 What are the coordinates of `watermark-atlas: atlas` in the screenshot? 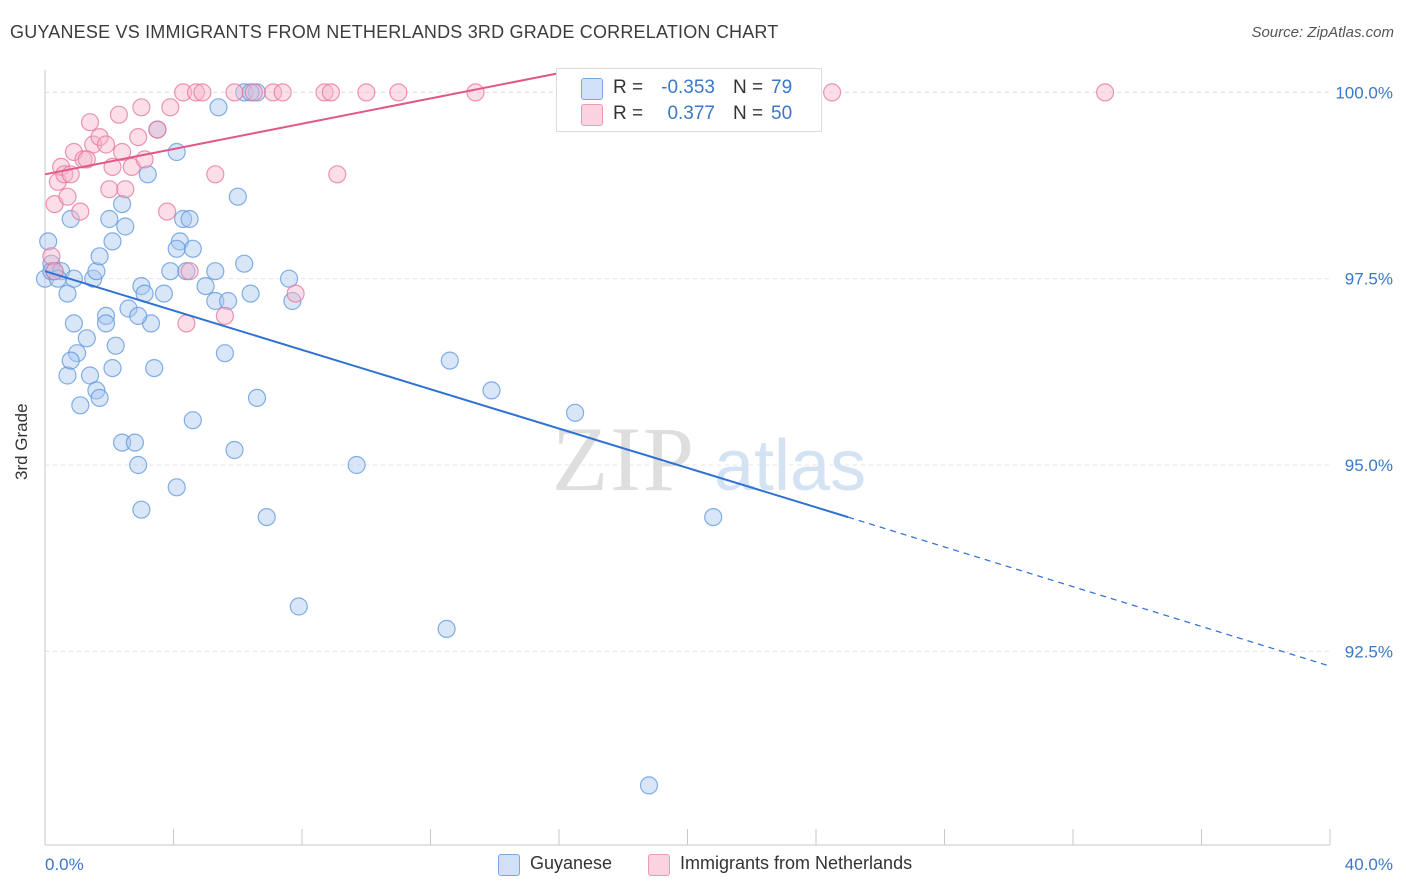 It's located at (790, 466).